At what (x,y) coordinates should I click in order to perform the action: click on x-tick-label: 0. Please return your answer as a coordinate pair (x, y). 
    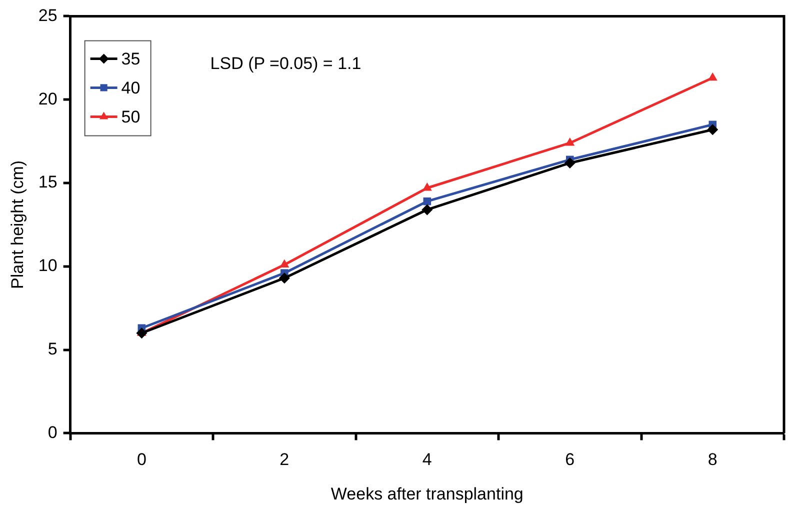
    Looking at the image, I should click on (141, 460).